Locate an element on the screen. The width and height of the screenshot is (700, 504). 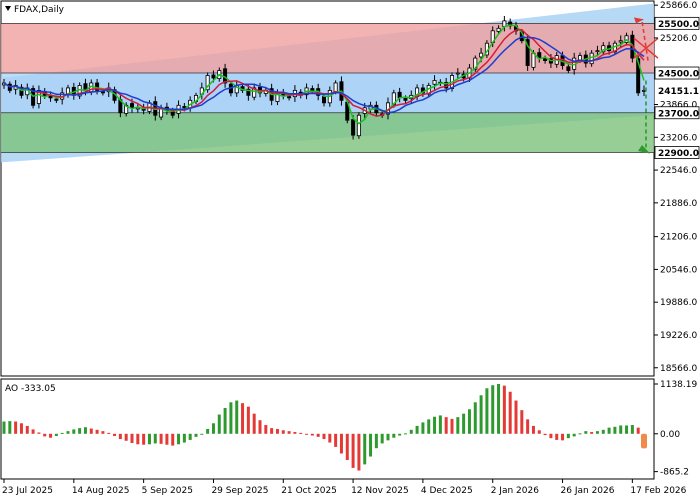
price-tick-label: 23866.0 is located at coordinates (678, 106).